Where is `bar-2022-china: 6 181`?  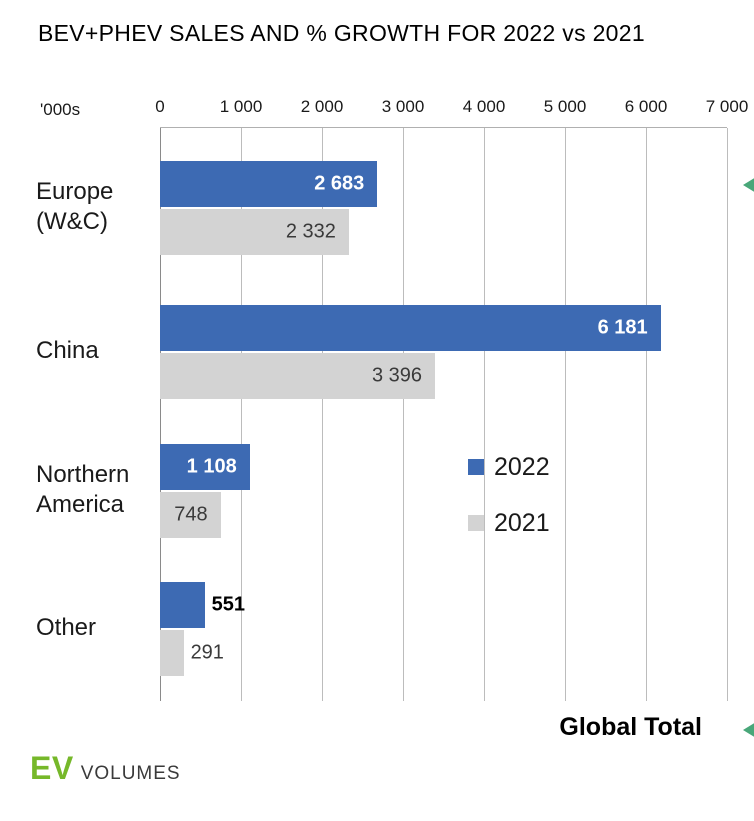
bar-2022-china: 6 181 is located at coordinates (410, 328).